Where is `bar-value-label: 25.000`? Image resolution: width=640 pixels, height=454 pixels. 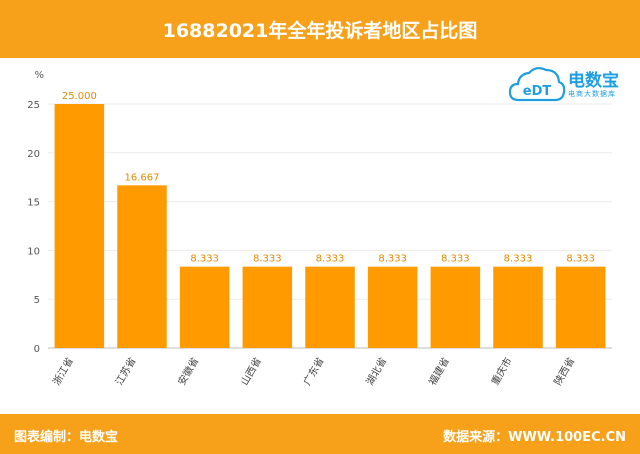 bar-value-label: 25.000 is located at coordinates (79, 96).